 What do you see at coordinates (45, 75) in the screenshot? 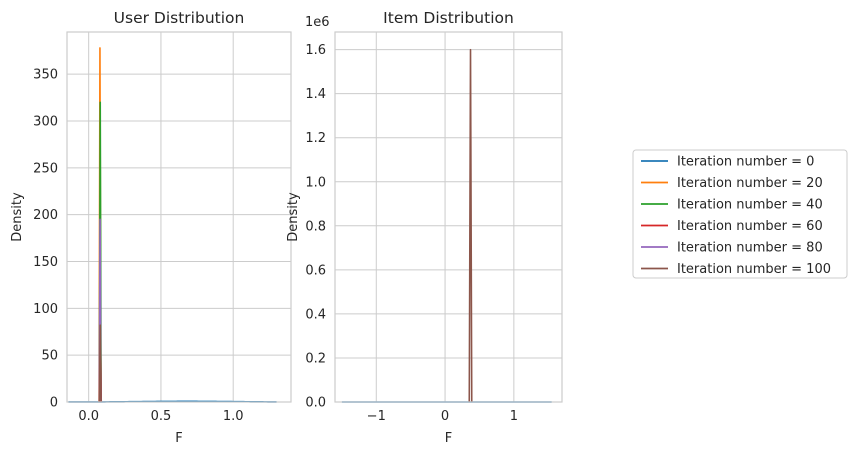
I see `y-tick-label: 350` at bounding box center [45, 75].